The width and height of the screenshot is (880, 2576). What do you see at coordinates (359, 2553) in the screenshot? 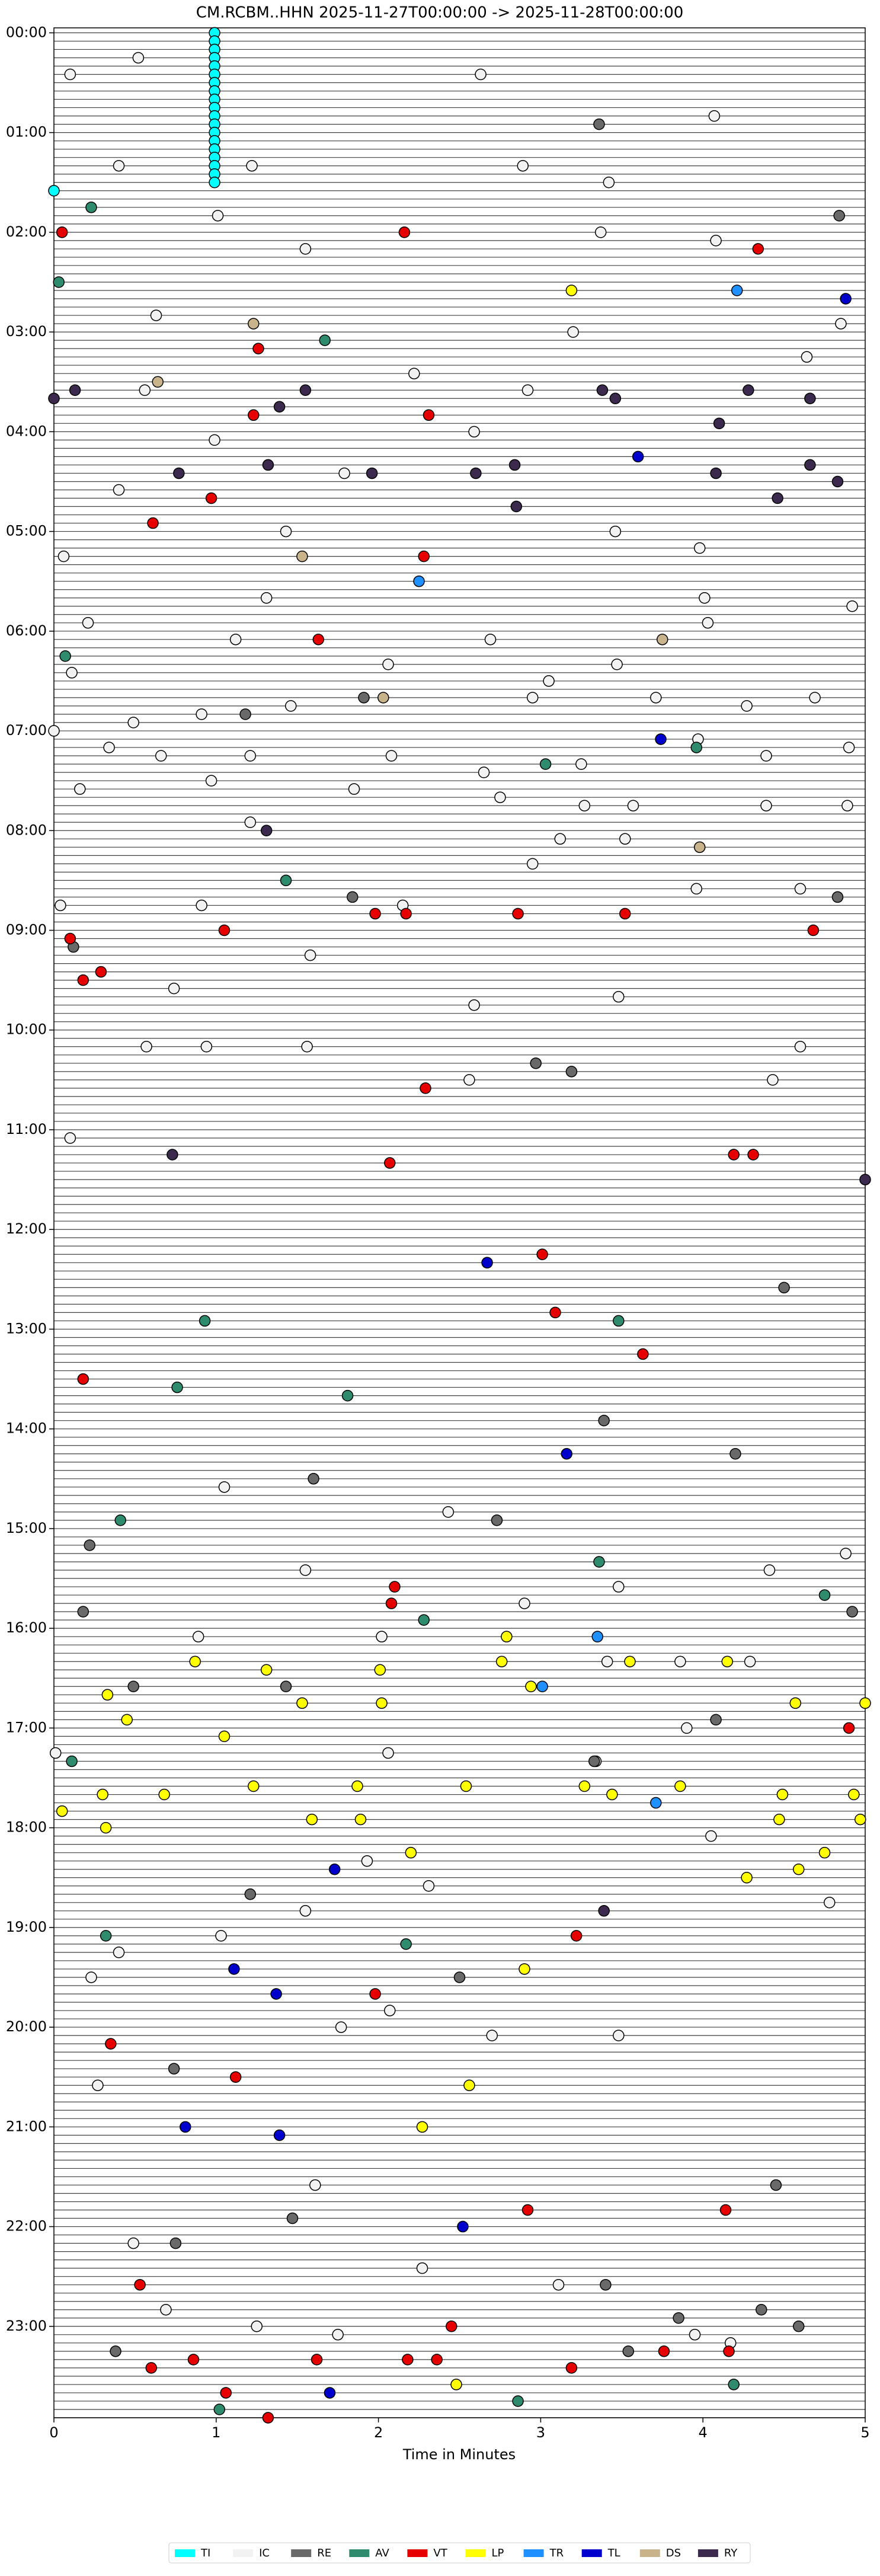
I see `legend-swatch` at bounding box center [359, 2553].